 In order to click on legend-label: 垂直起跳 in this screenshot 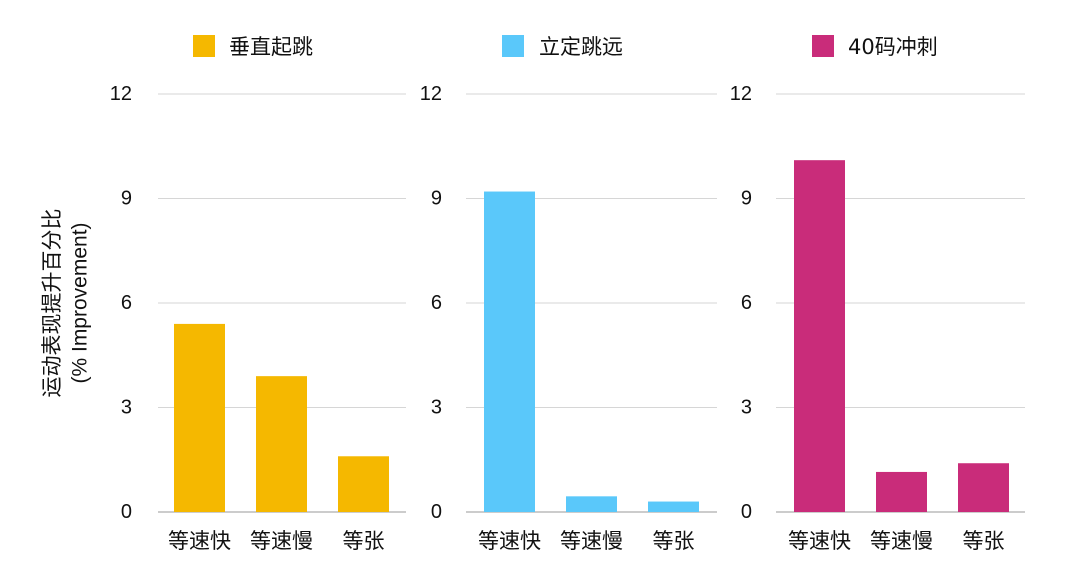, I will do `click(271, 47)`.